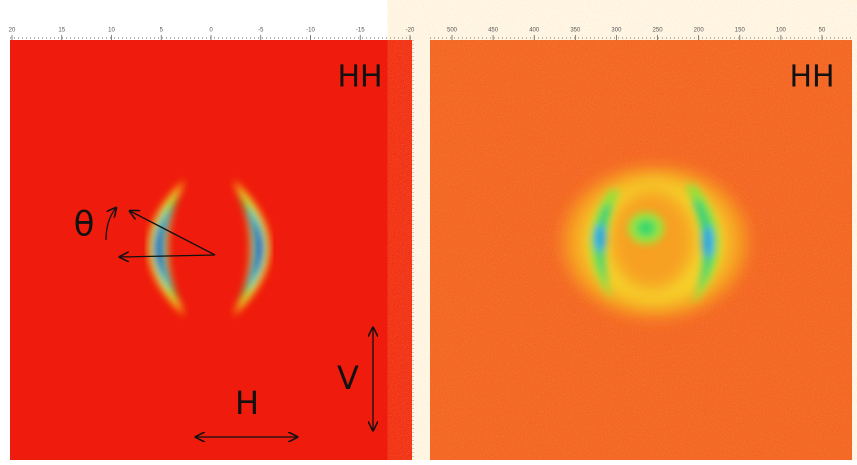 The image size is (857, 465). What do you see at coordinates (251, 248) in the screenshot?
I see `crescent-right` at bounding box center [251, 248].